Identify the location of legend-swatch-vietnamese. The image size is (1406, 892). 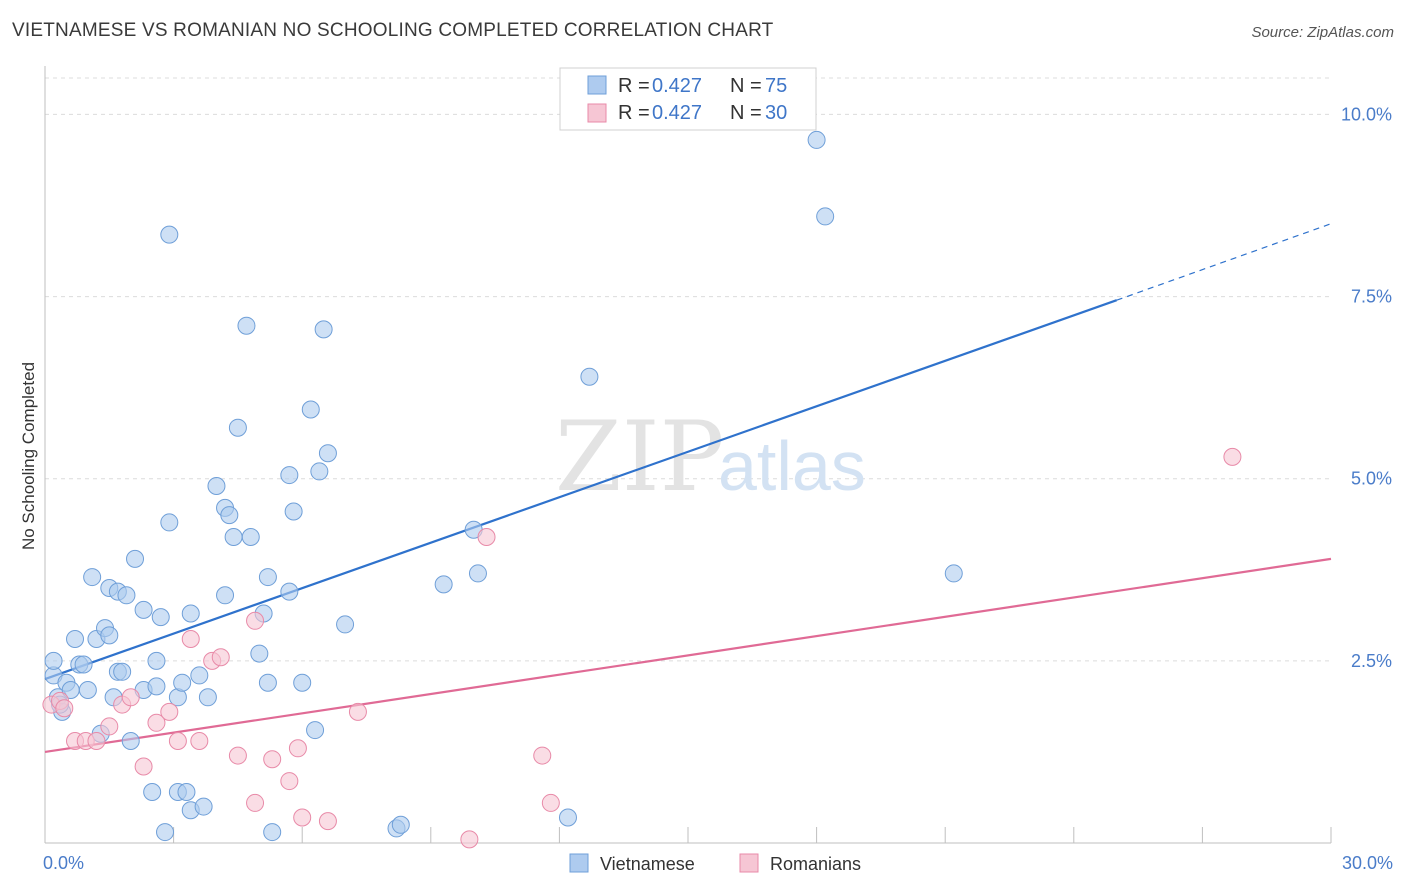
(597, 85).